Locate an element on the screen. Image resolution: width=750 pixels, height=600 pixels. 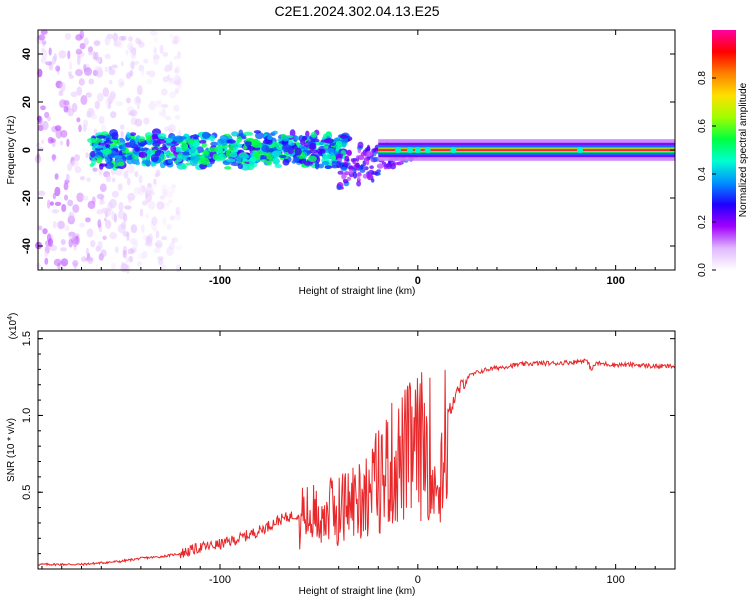
snr-x-tick-label: 100 is located at coordinates (615, 580).